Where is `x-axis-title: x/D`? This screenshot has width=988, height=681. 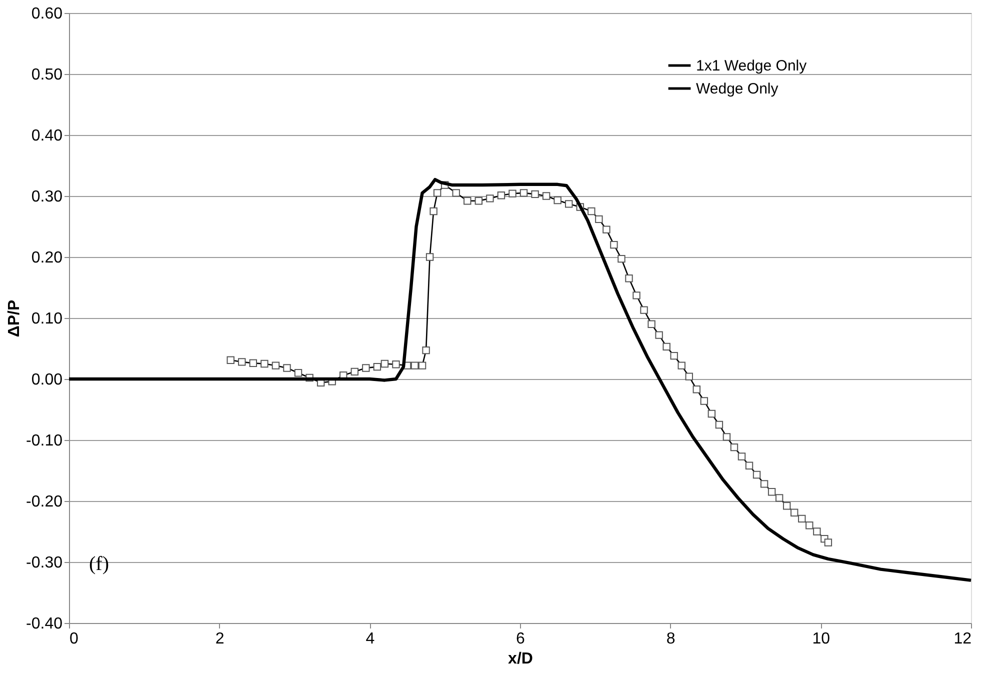 x-axis-title: x/D is located at coordinates (520, 659).